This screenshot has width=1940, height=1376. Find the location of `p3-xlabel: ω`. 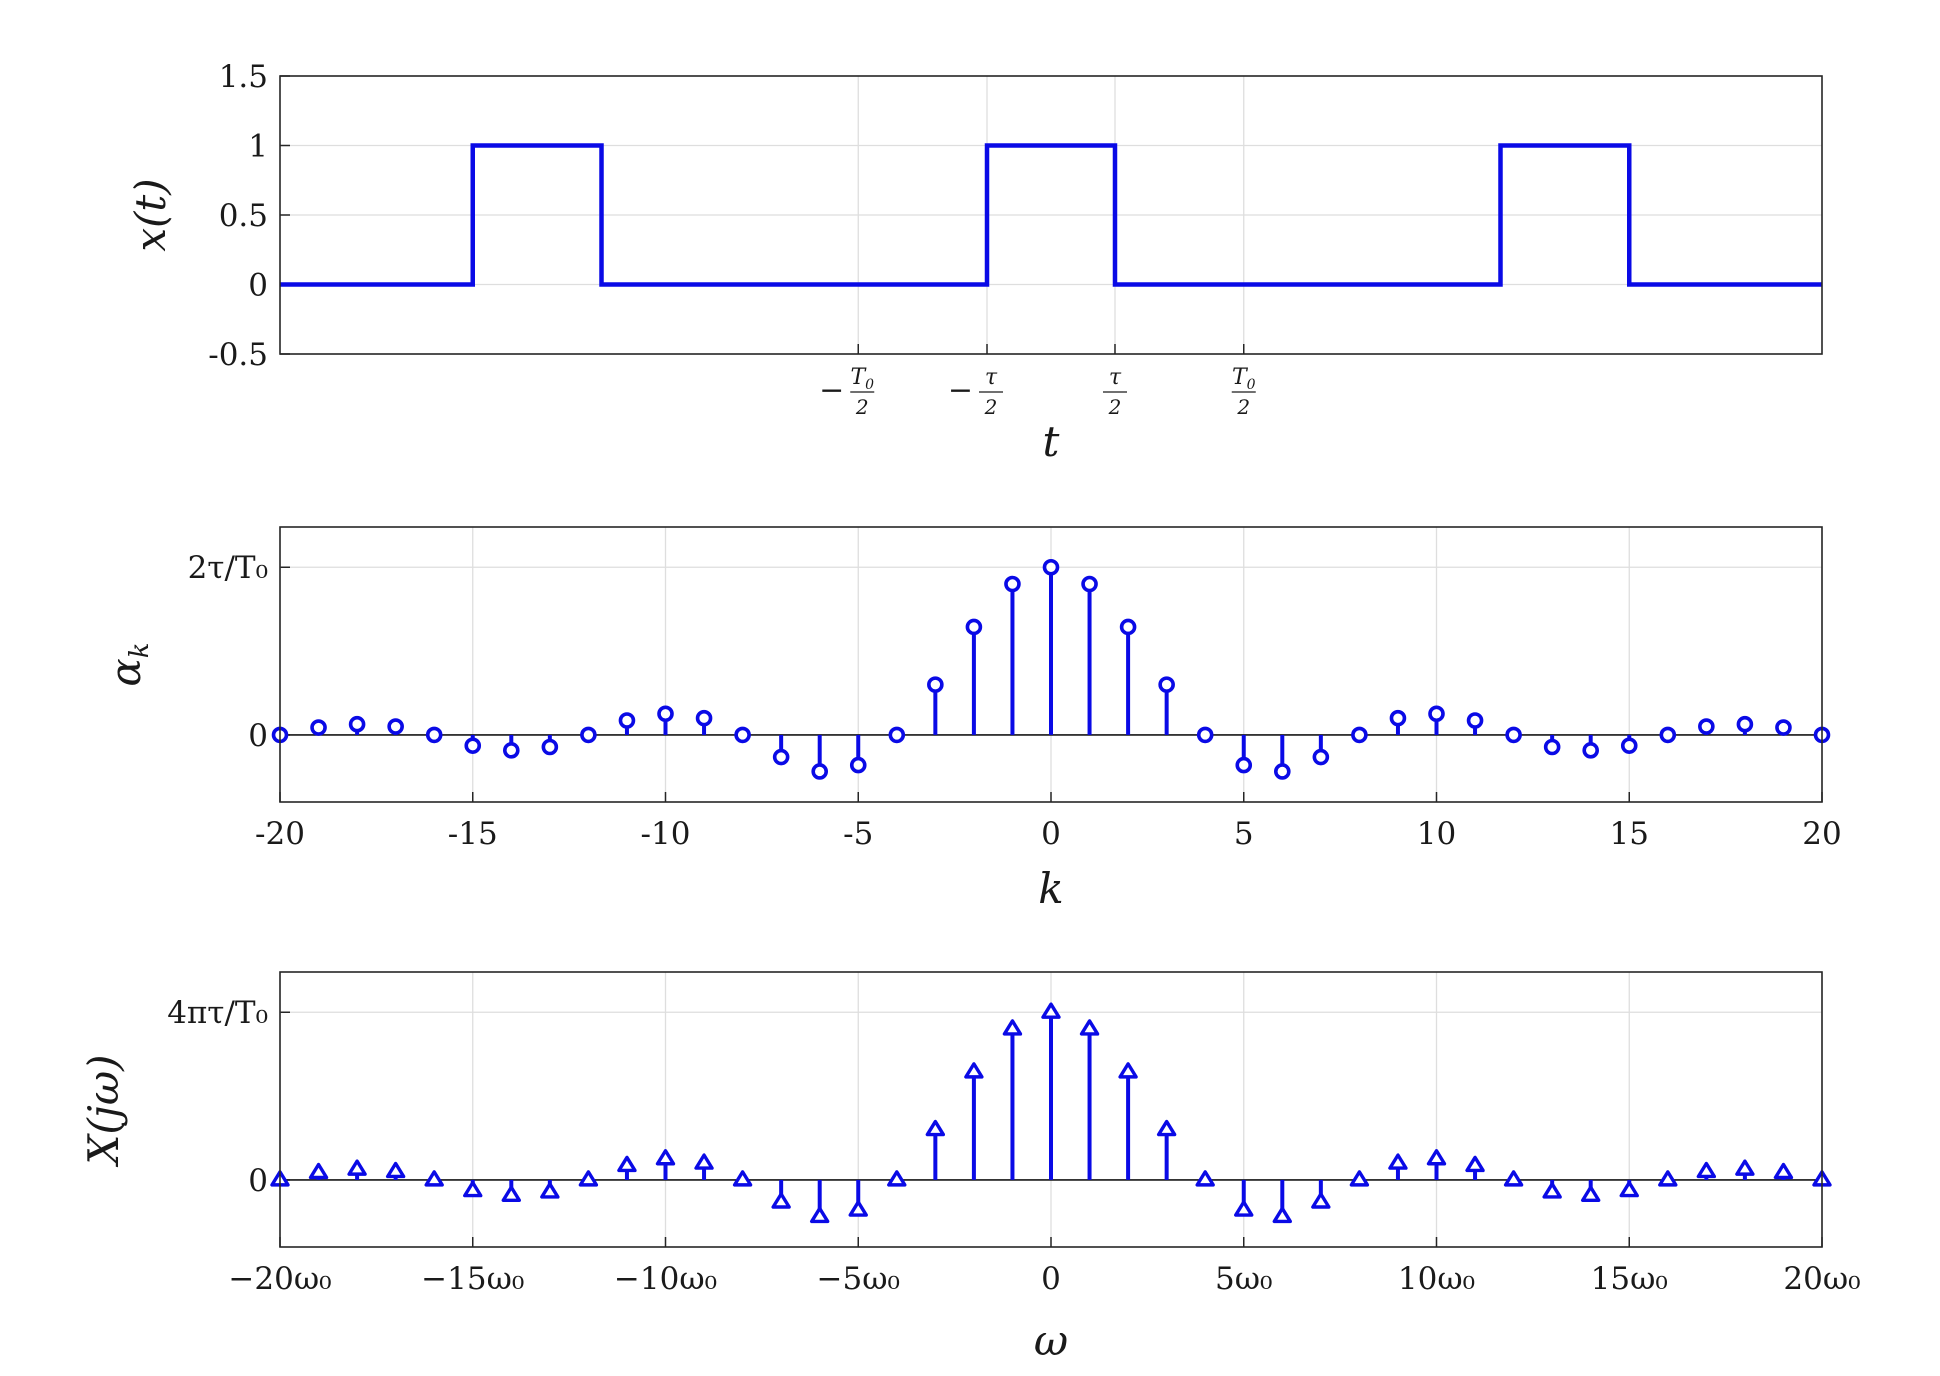

p3-xlabel: ω is located at coordinates (1051, 1340).